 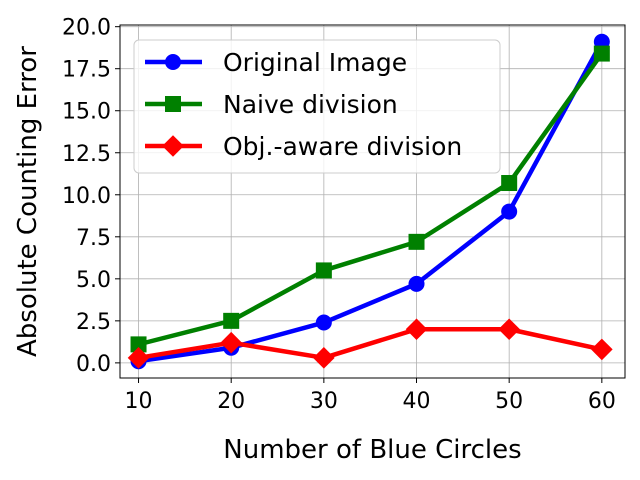 What do you see at coordinates (417, 401) in the screenshot?
I see `x-tick-label: 40` at bounding box center [417, 401].